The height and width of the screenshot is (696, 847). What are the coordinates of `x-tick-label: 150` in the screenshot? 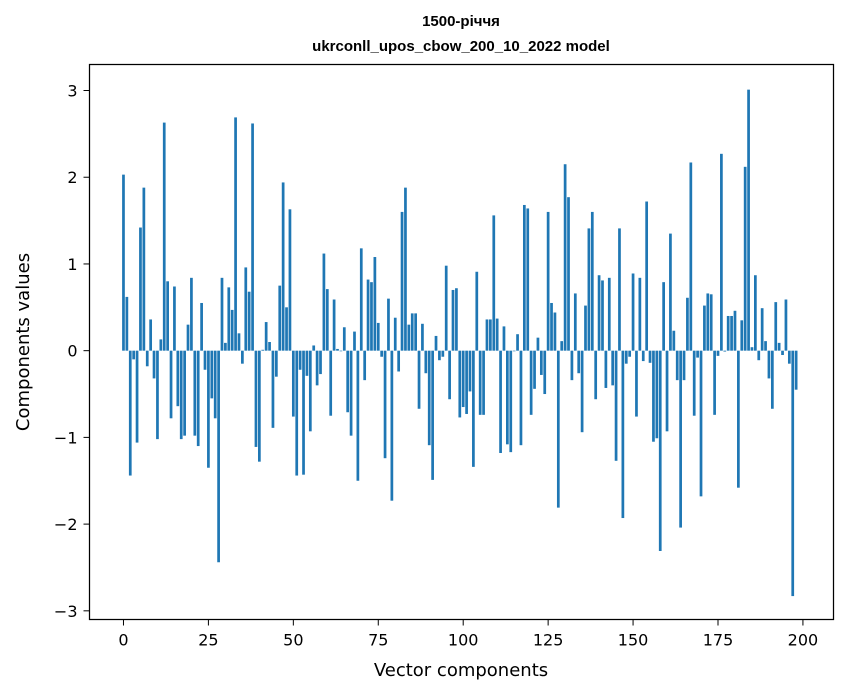 It's located at (633, 640).